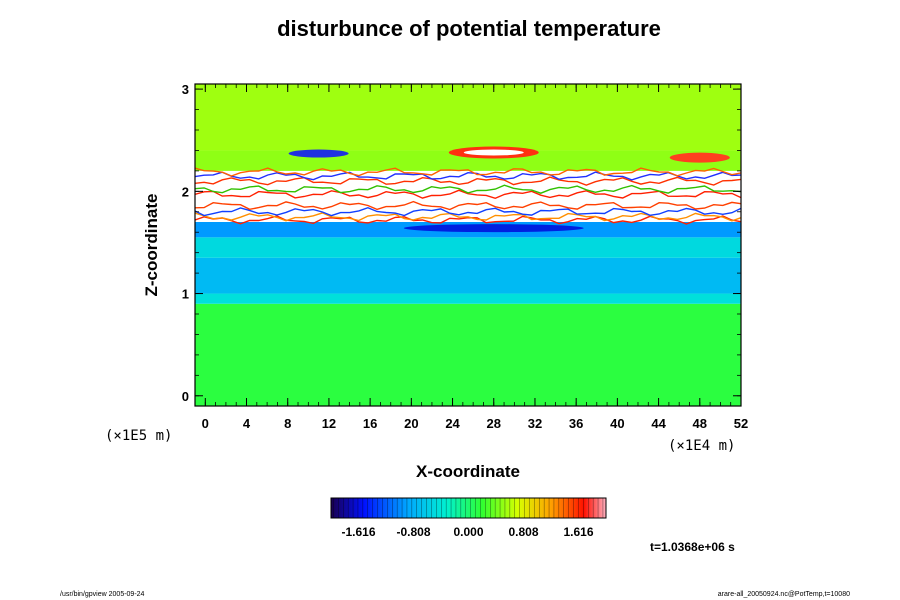 This screenshot has width=900, height=600. Describe the element at coordinates (185, 294) in the screenshot. I see `y-tick-label: 1` at that location.